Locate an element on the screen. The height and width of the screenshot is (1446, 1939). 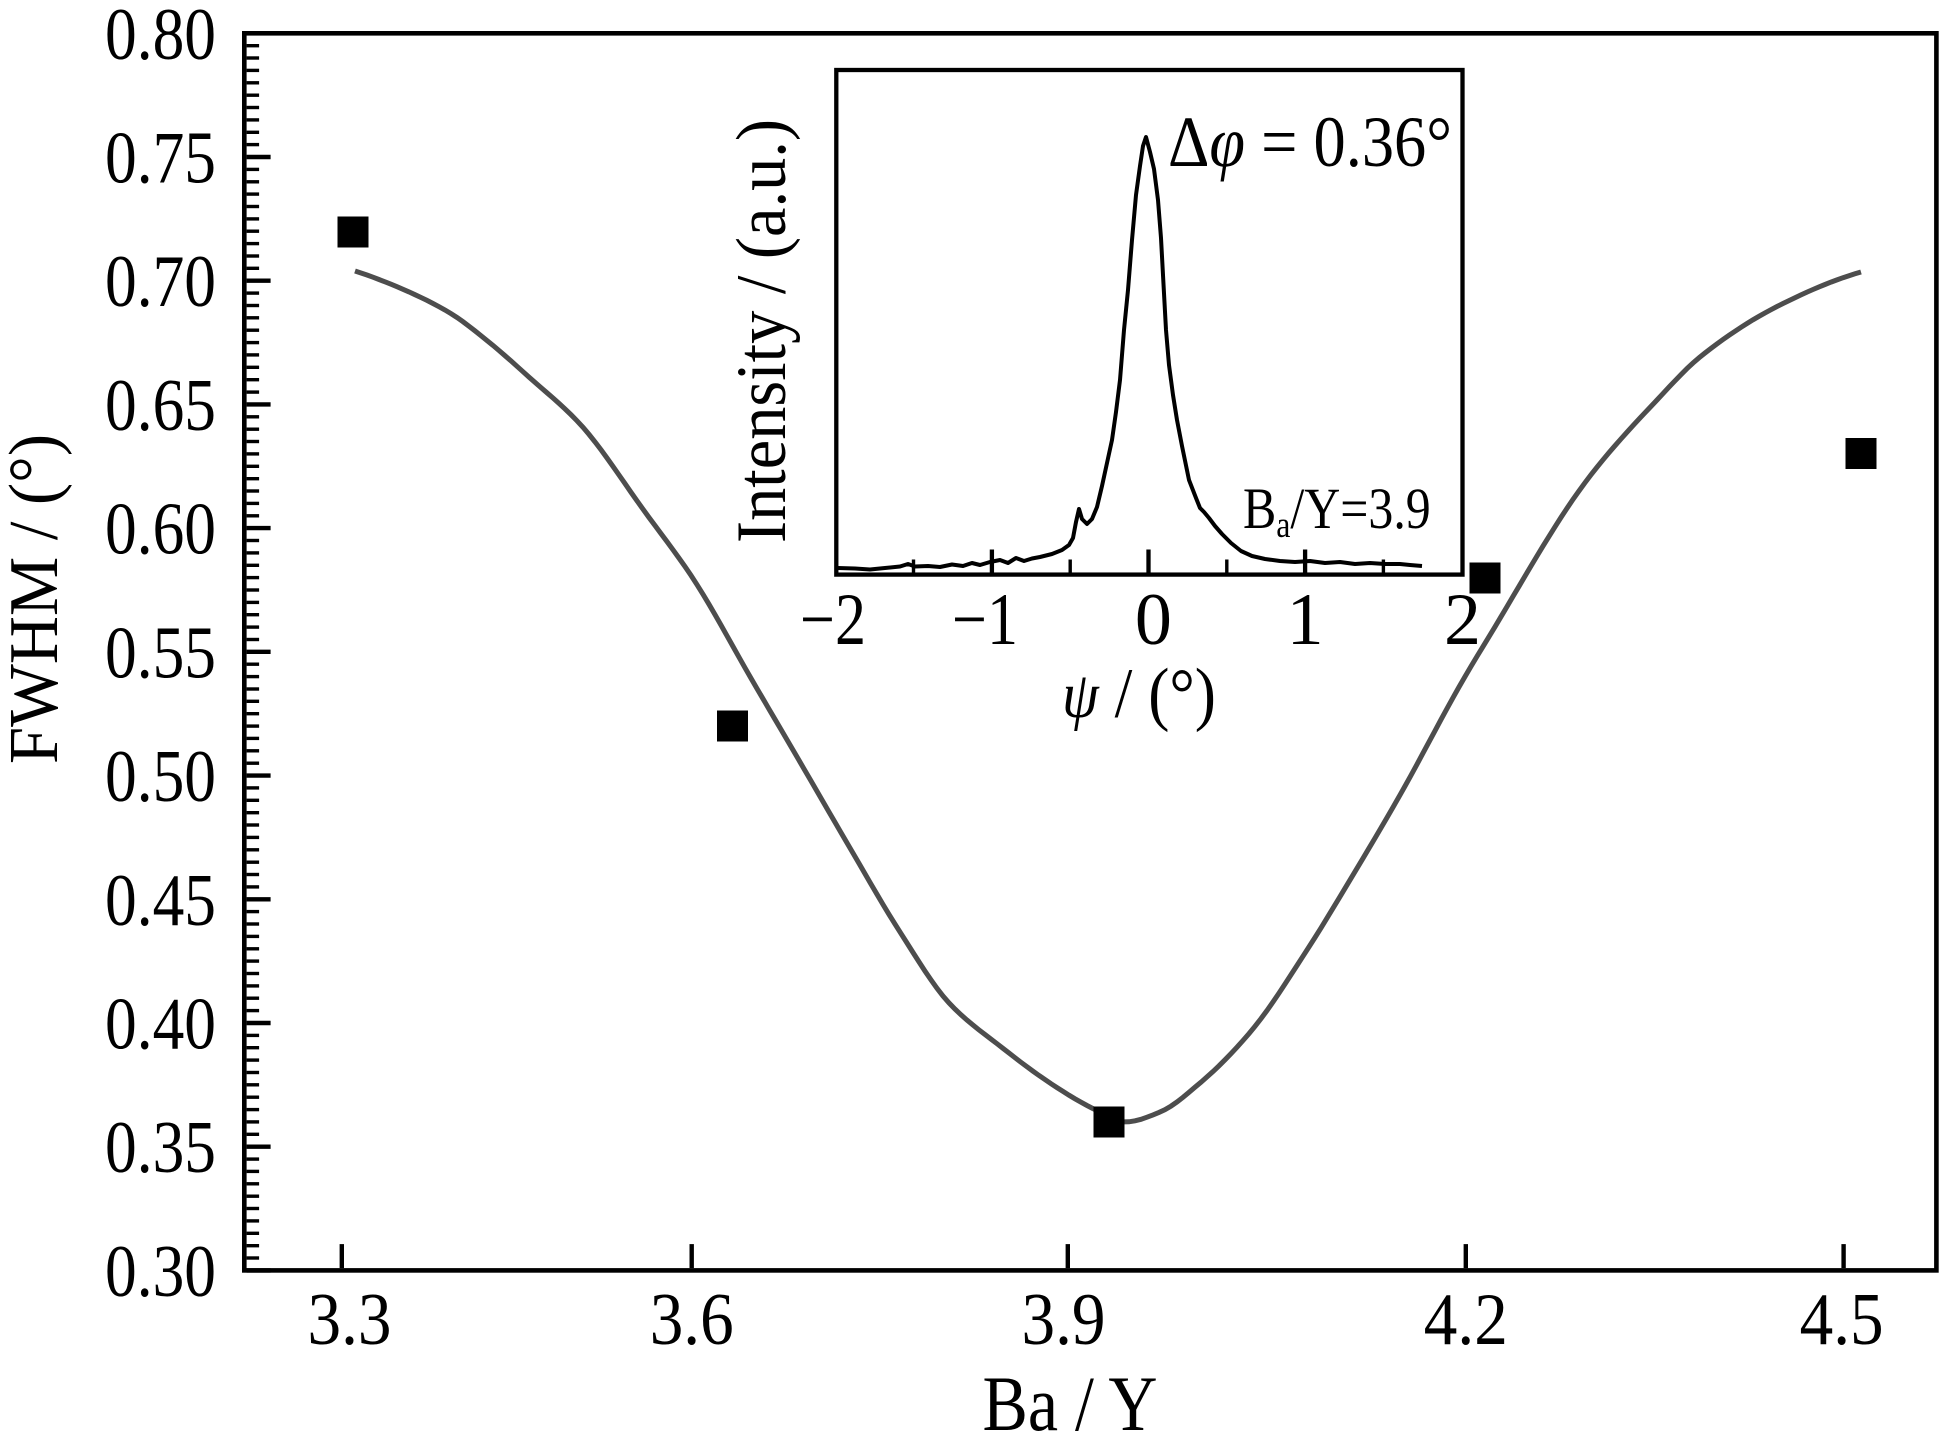
svg-text: 0 is located at coordinates (1153, 620).